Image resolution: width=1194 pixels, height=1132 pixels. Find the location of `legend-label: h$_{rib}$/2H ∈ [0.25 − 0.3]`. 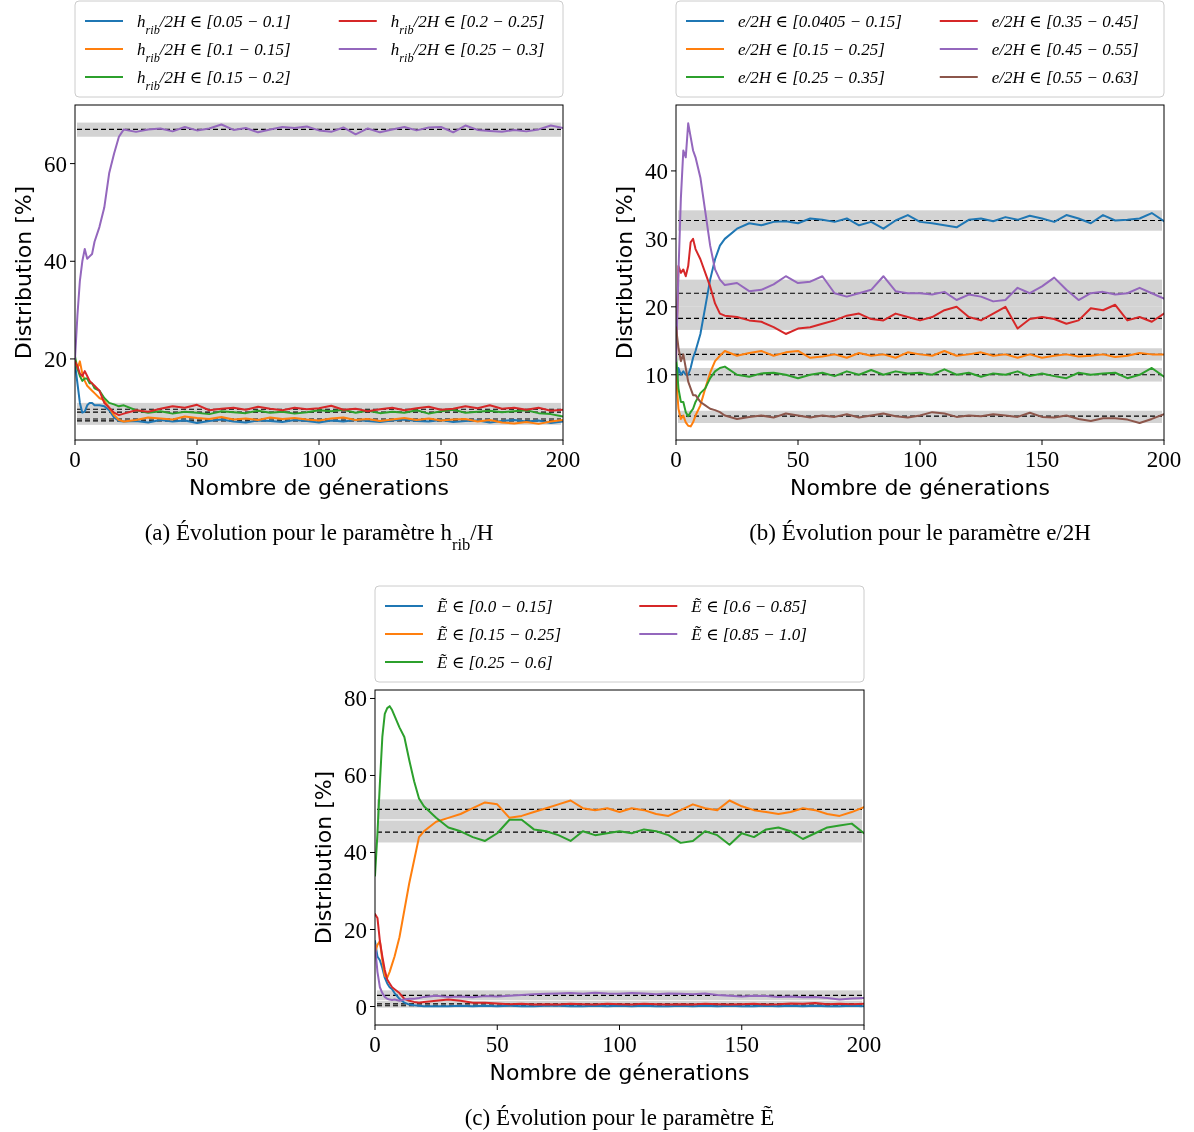

legend-label: h$_{rib}$/2H ∈ [0.25 − 0.3] is located at coordinates (467, 52).